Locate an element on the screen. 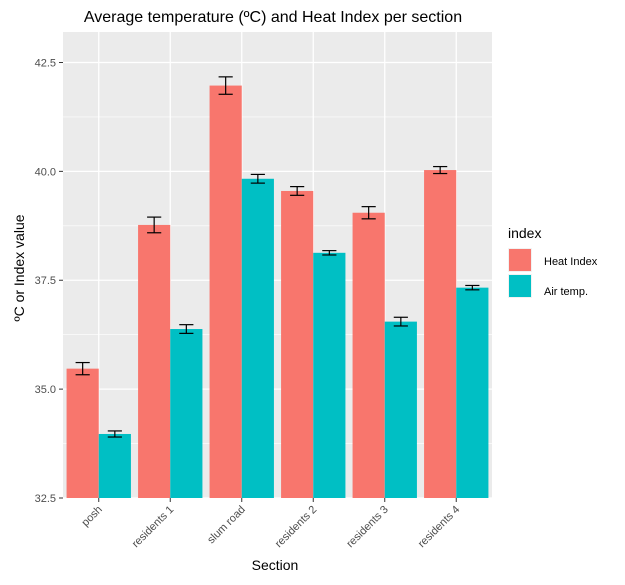 The width and height of the screenshot is (625, 585). legend-label: Heat Index is located at coordinates (571, 262).